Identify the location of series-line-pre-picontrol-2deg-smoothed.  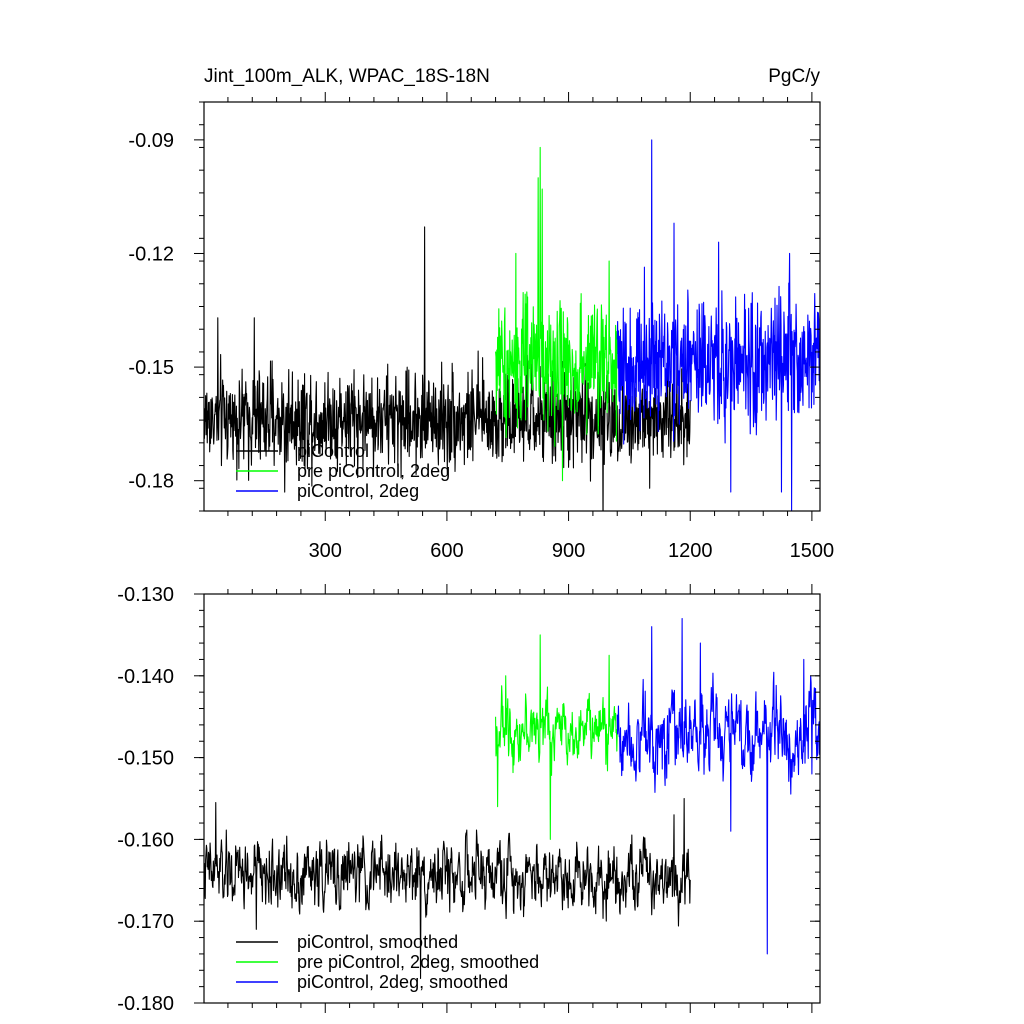
(556, 737).